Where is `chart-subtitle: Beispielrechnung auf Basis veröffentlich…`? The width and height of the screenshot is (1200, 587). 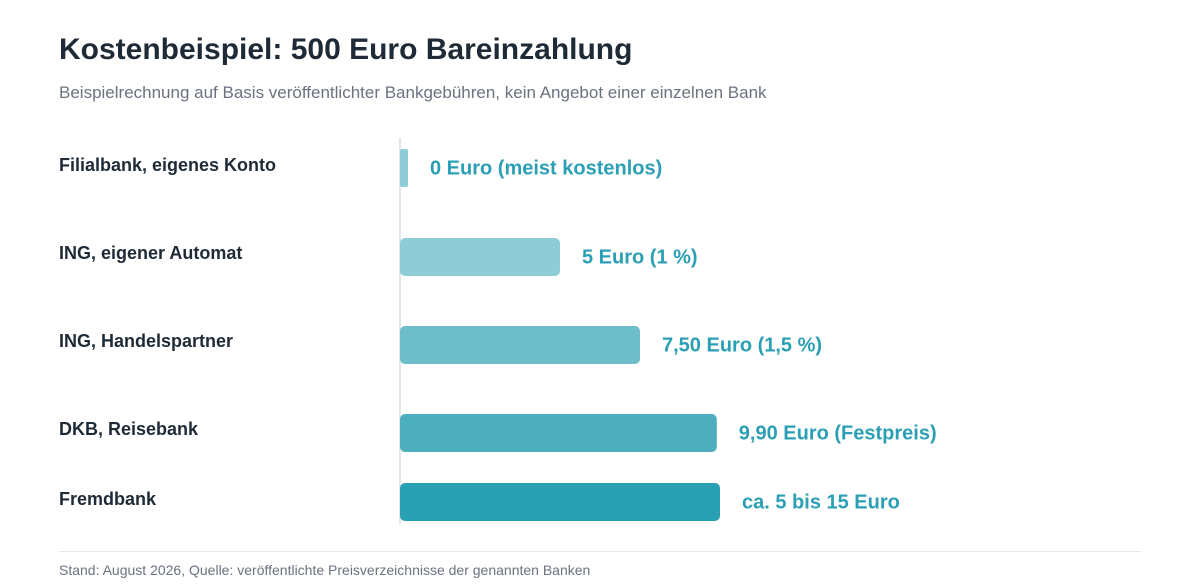
chart-subtitle: Beispielrechnung auf Basis veröffentlich… is located at coordinates (413, 92).